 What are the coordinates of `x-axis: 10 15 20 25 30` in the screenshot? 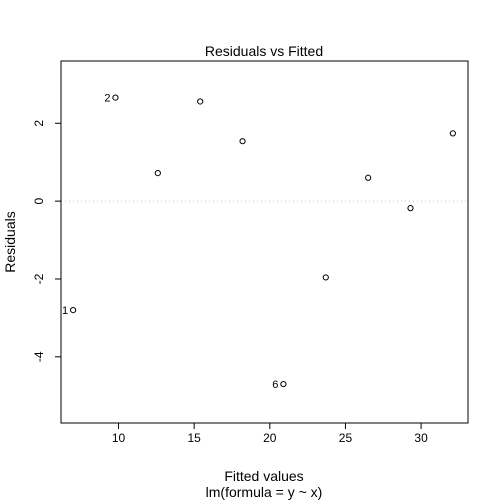 It's located at (270, 433).